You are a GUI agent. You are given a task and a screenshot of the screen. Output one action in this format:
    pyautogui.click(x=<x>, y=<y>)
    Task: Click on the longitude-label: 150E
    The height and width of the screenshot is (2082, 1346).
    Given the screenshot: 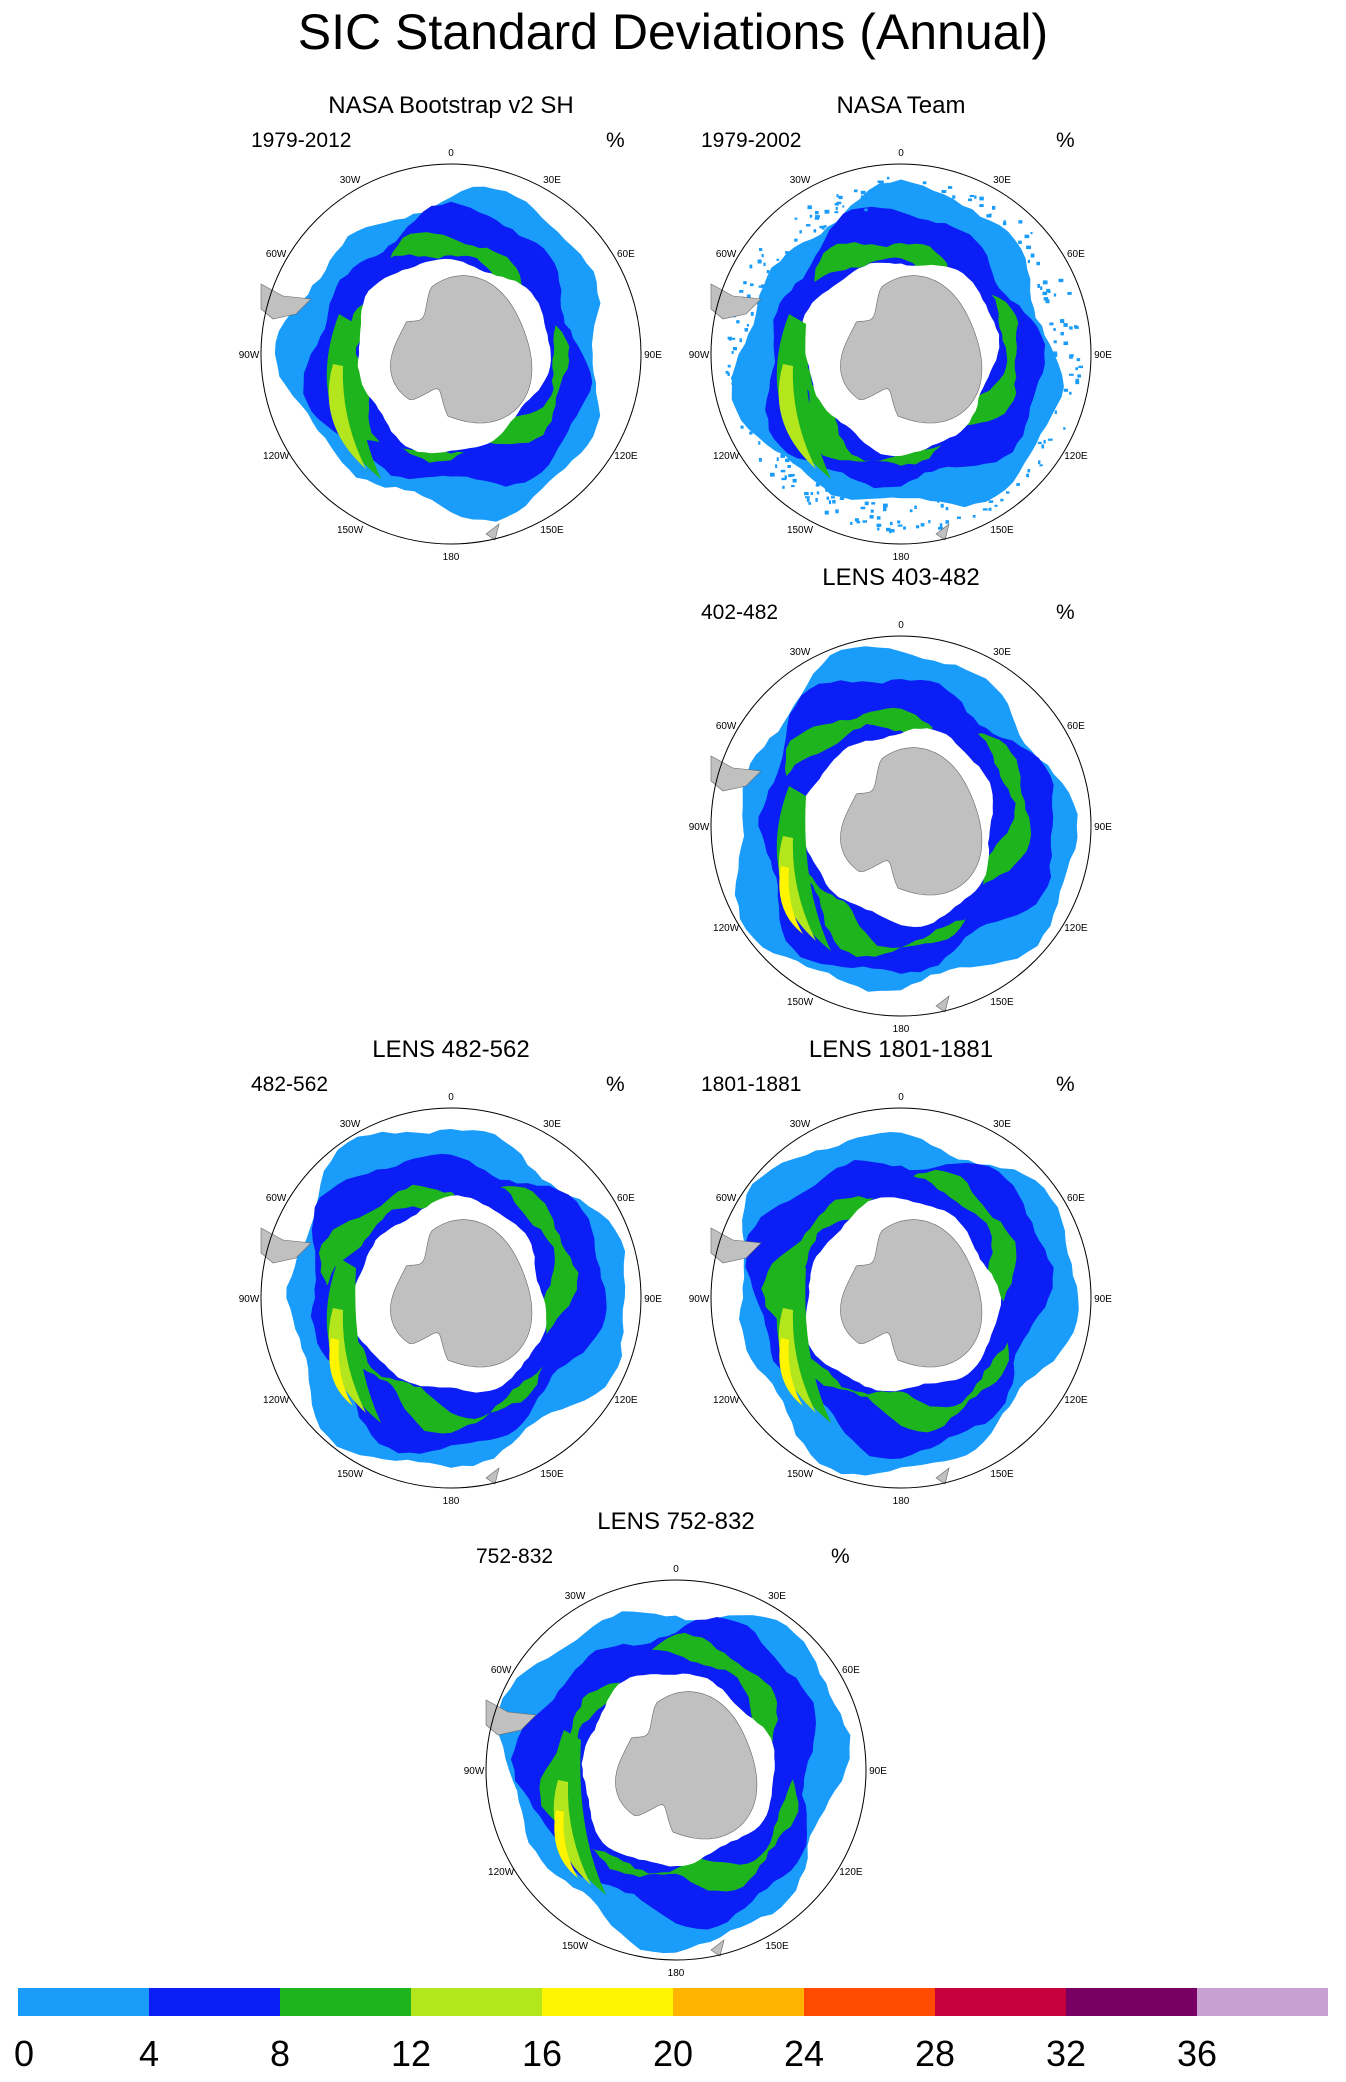 What is the action you would take?
    pyautogui.click(x=777, y=1946)
    